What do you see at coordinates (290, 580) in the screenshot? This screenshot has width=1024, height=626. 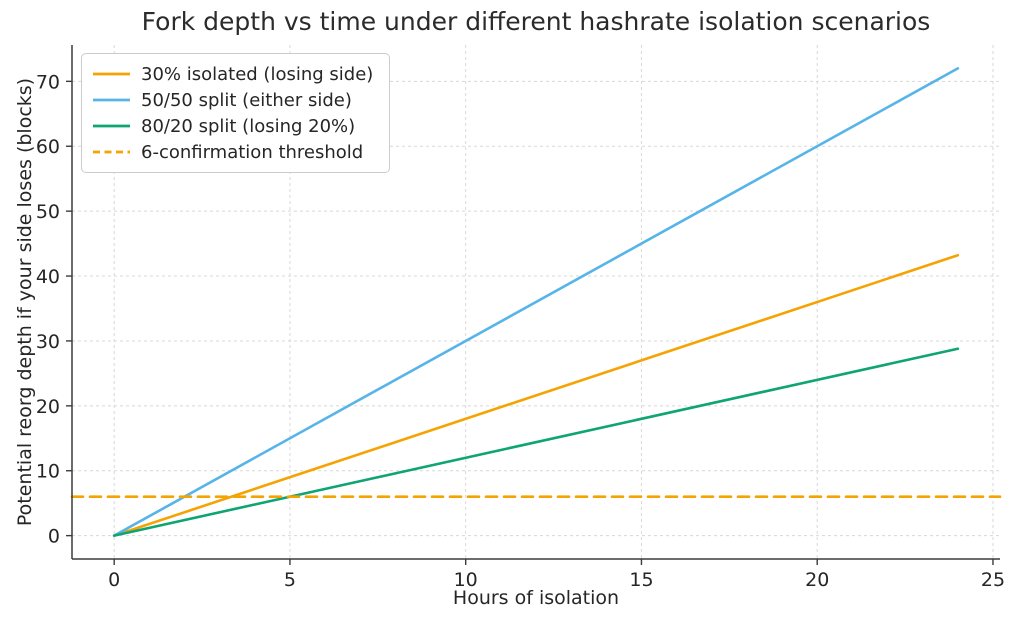 I see `x-tick-label: 5` at bounding box center [290, 580].